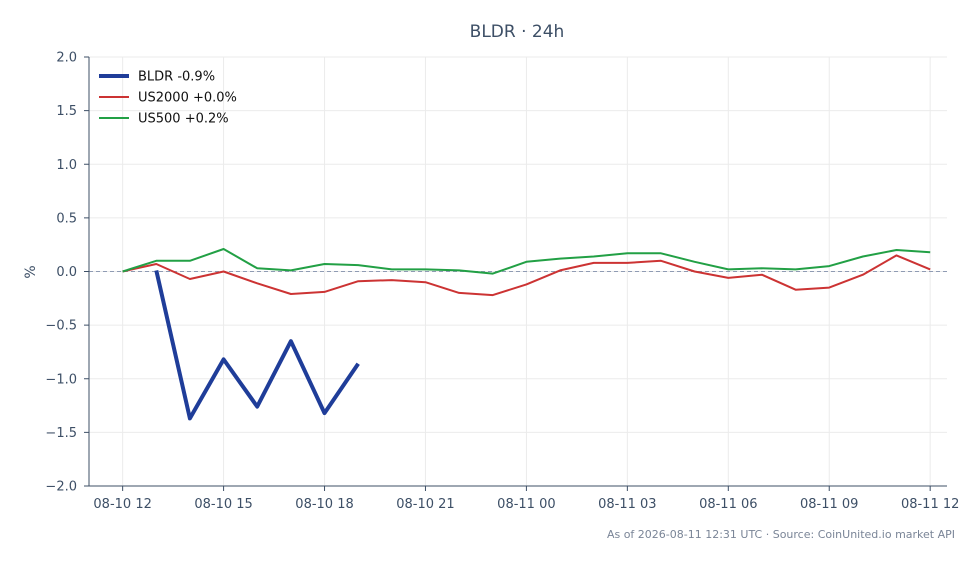 Image resolution: width=979 pixels, height=564 pixels. Describe the element at coordinates (425, 504) in the screenshot. I see `x-tick-label: 08-10 21` at that location.